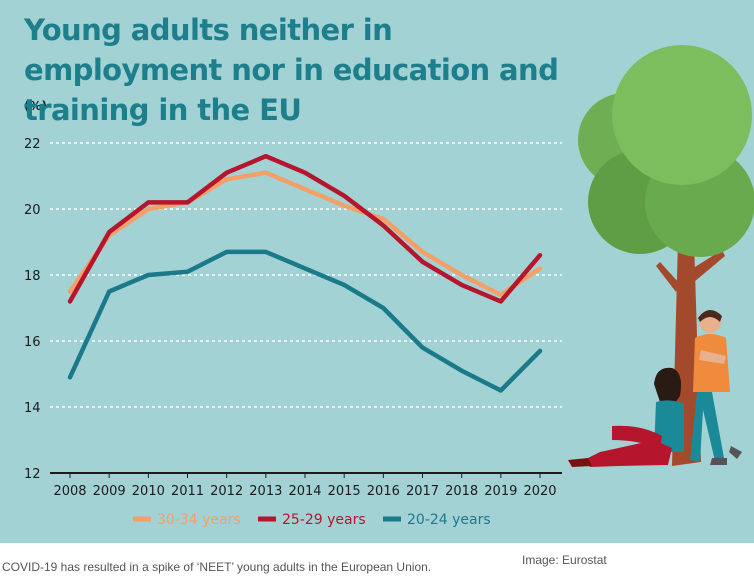 The width and height of the screenshot is (754, 587). What do you see at coordinates (69, 491) in the screenshot?
I see `x-tick-label: 2008` at bounding box center [69, 491].